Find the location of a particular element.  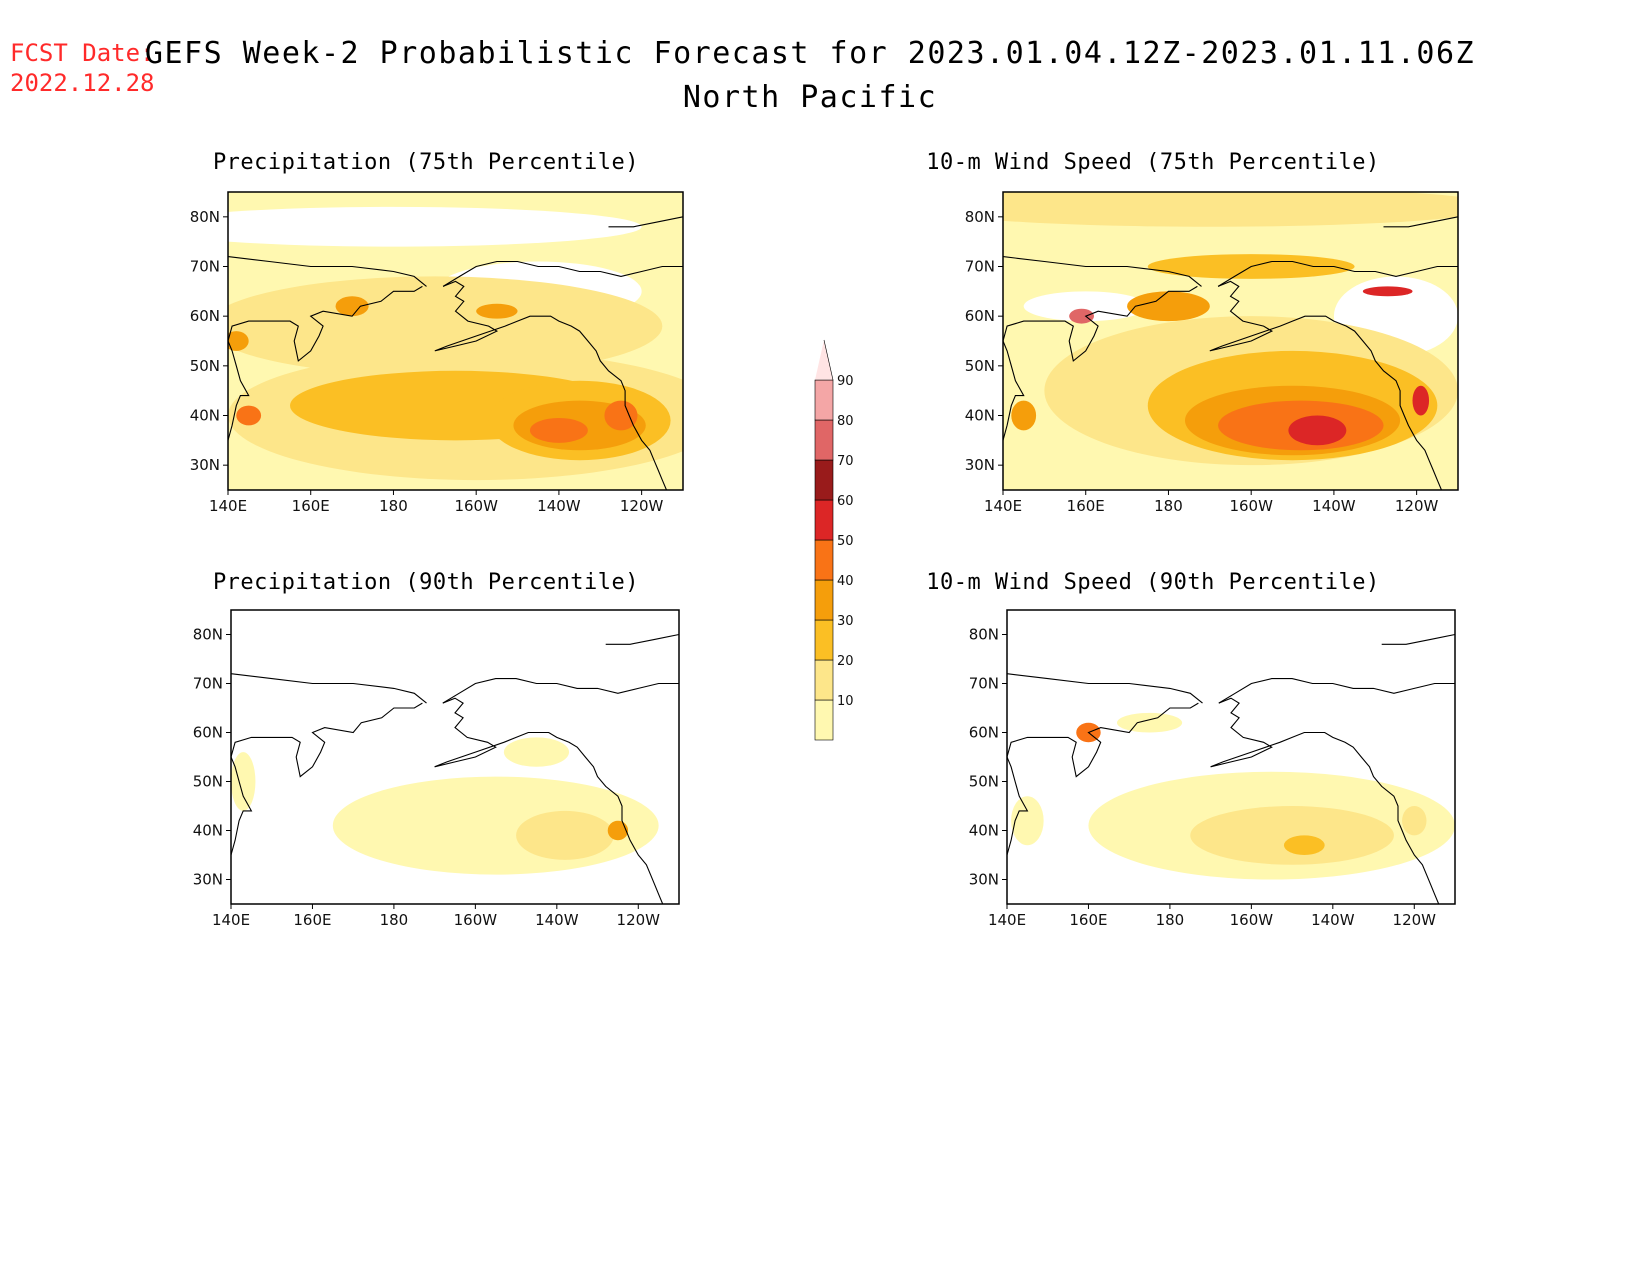

colorbar-level-label: 50 is located at coordinates (845, 541).